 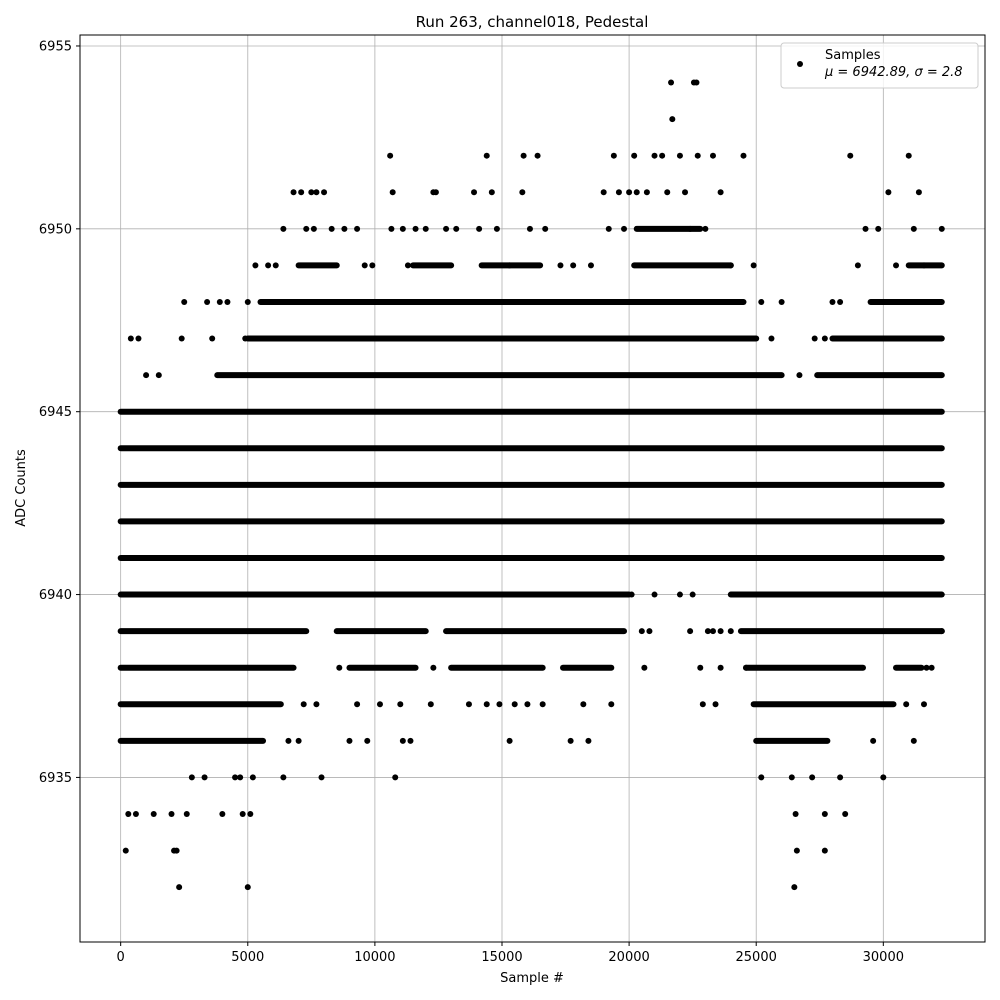 I want to click on legend-stats: μ = 6942.89, σ = 2.8, so click(x=893, y=72).